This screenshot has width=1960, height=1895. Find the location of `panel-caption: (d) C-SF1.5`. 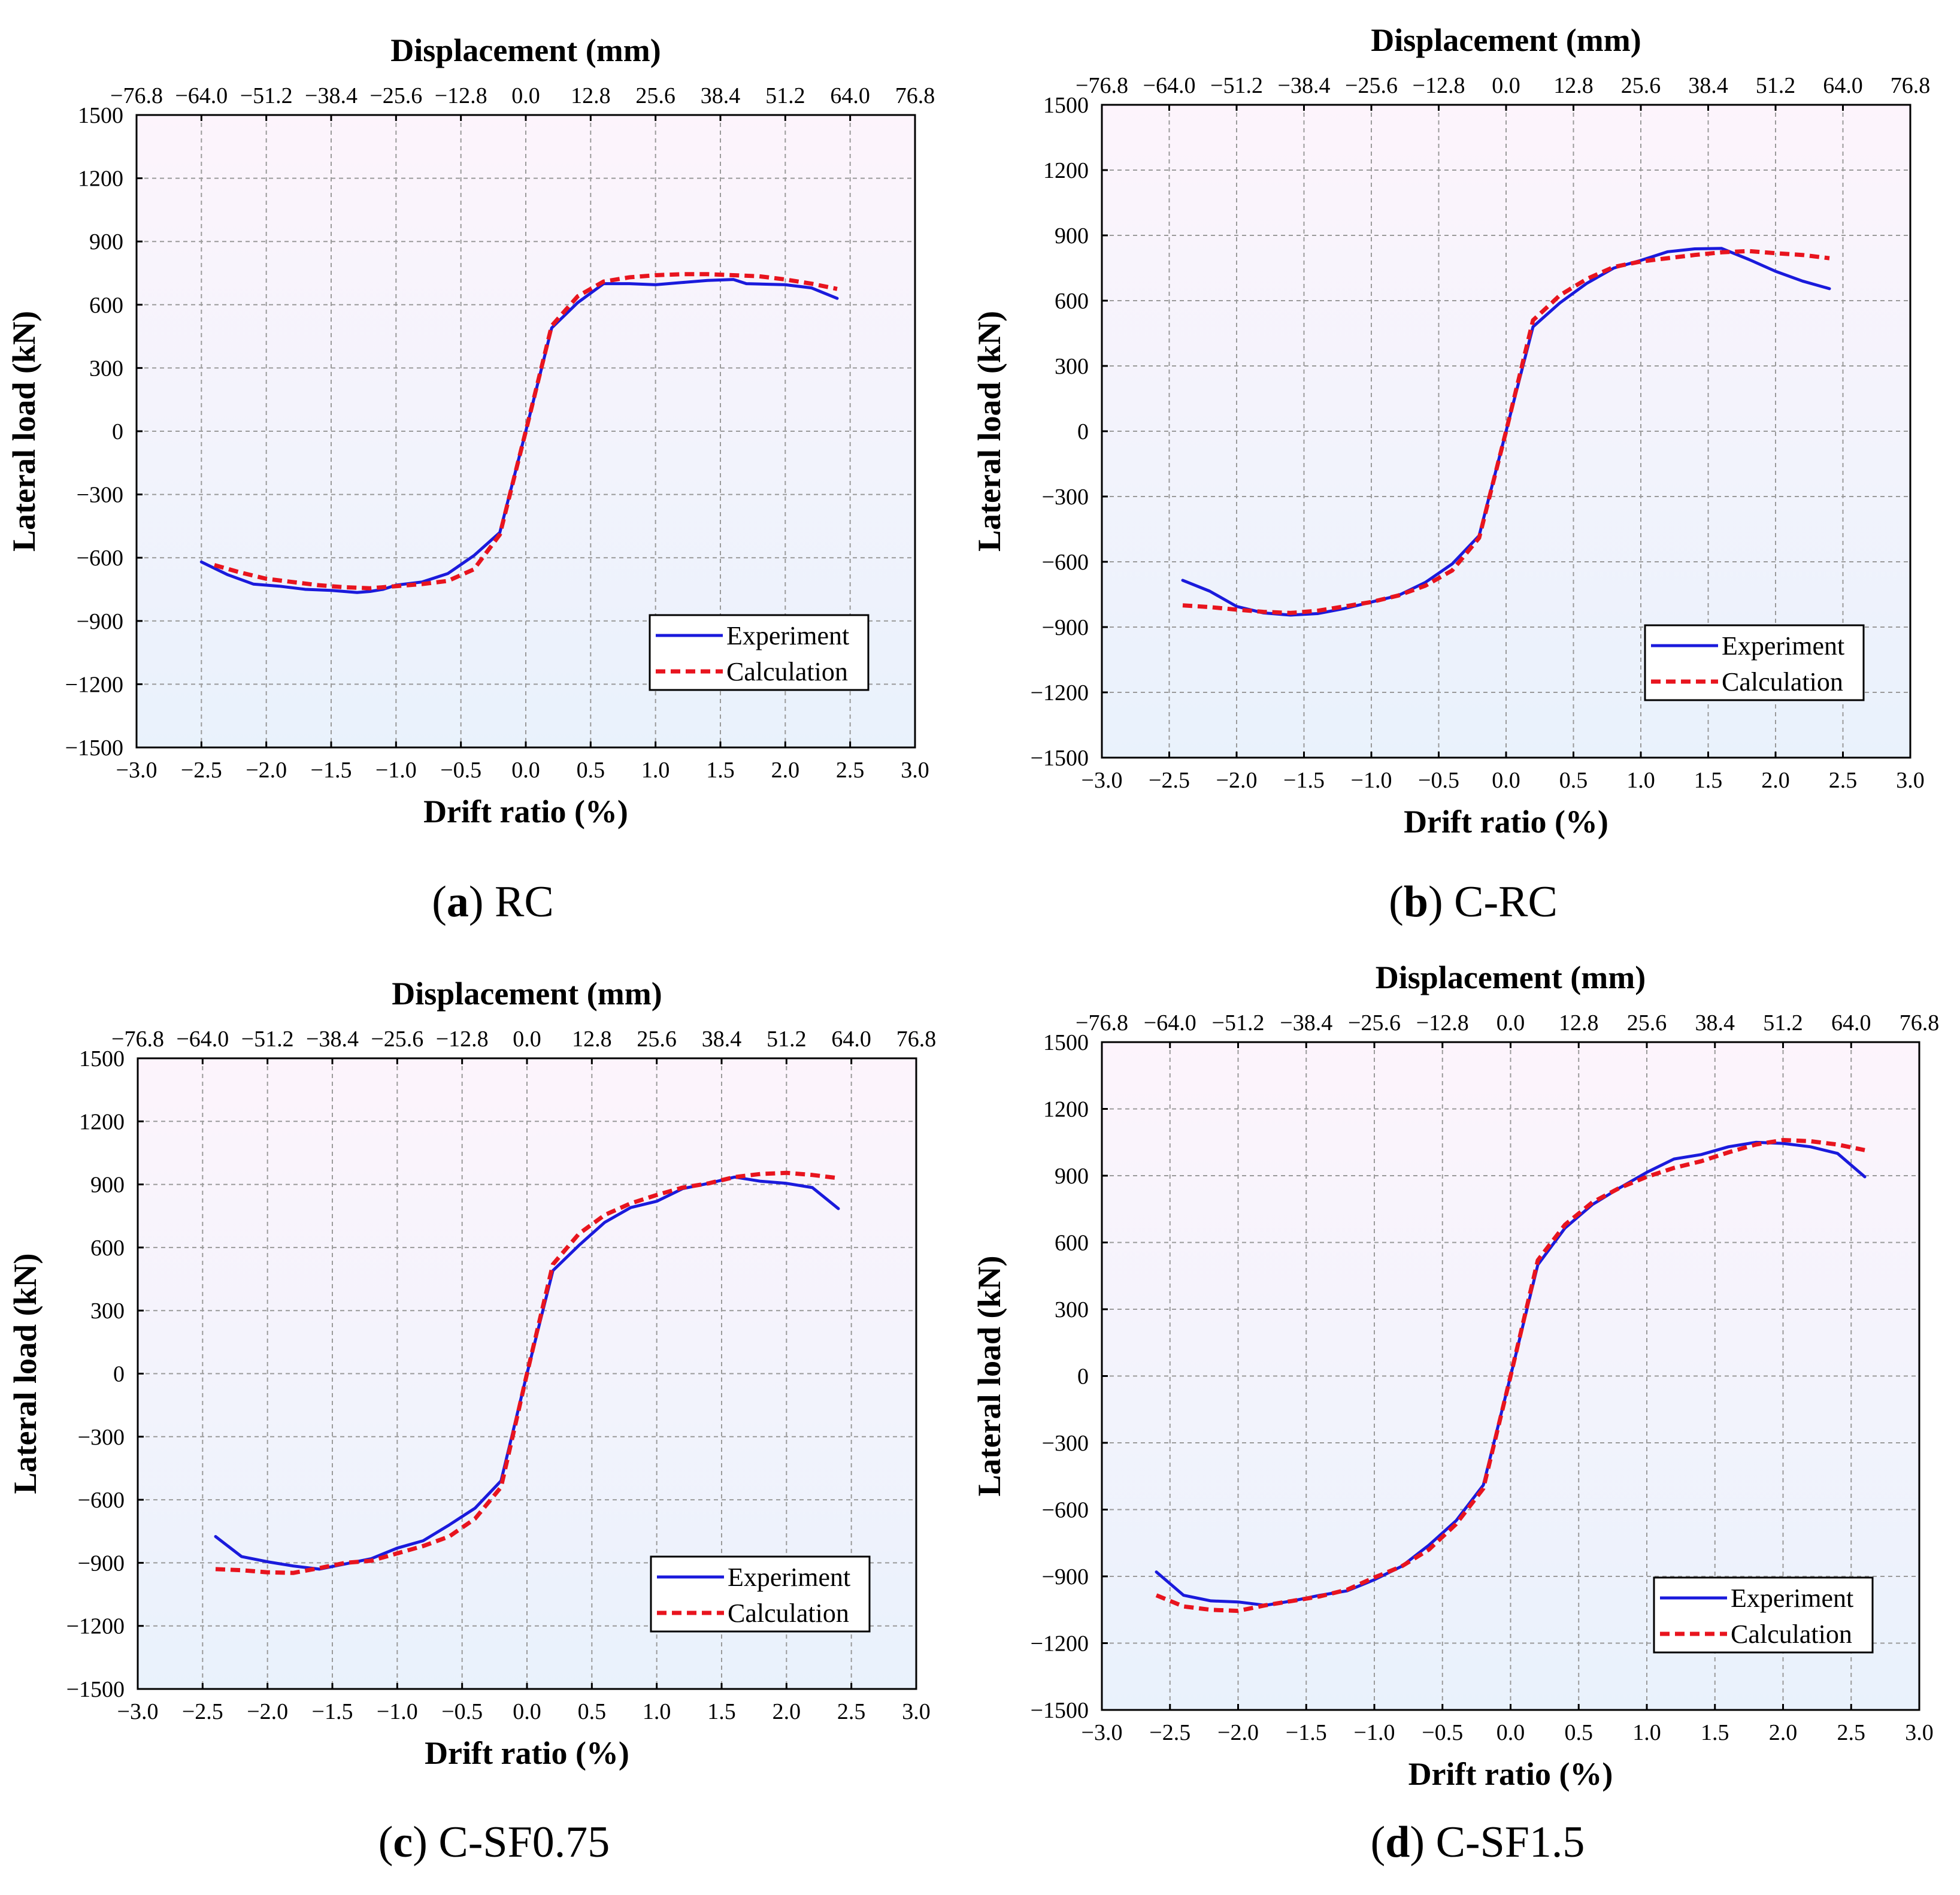

panel-caption: (d) C-SF1.5 is located at coordinates (1478, 1842).